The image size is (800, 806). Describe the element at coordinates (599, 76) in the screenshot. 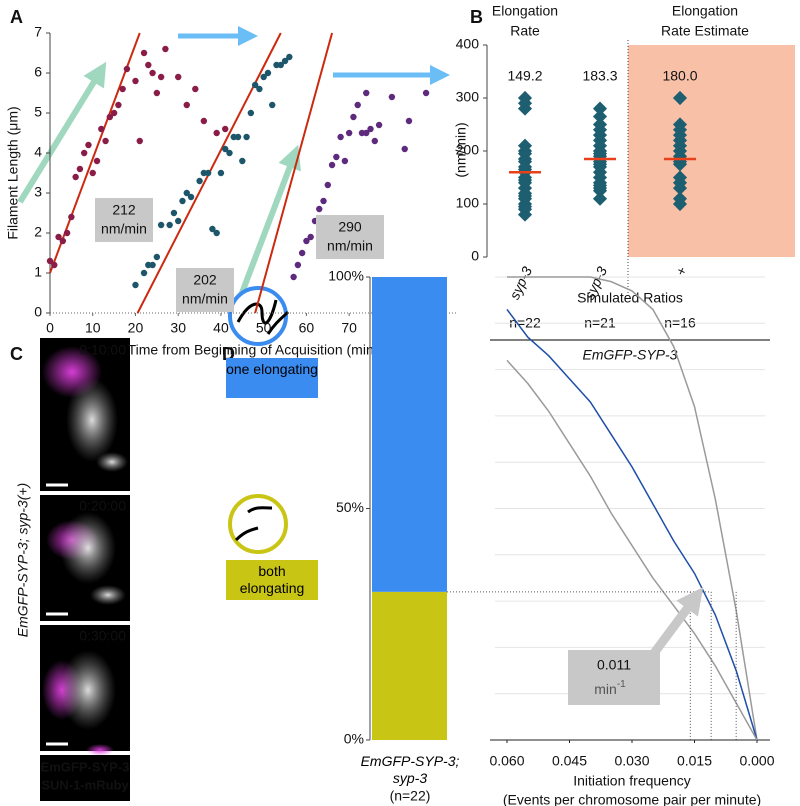

I see `mean-label: 183.3` at that location.